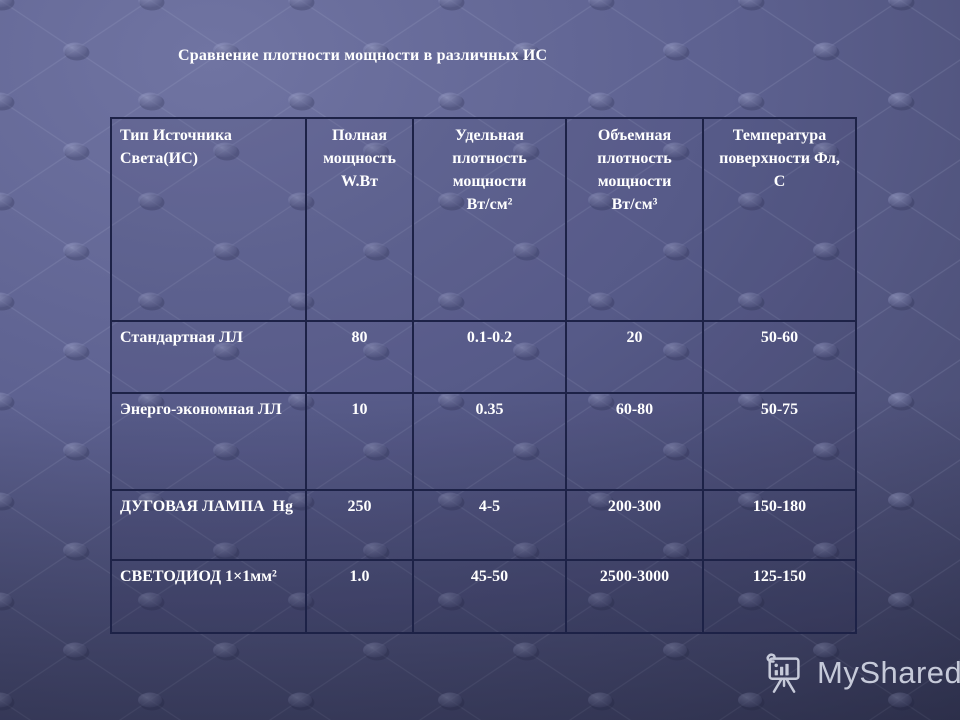 The height and width of the screenshot is (720, 960). I want to click on column-header-volume-density: Объемная плотность мощности Вт/см³, so click(634, 219).